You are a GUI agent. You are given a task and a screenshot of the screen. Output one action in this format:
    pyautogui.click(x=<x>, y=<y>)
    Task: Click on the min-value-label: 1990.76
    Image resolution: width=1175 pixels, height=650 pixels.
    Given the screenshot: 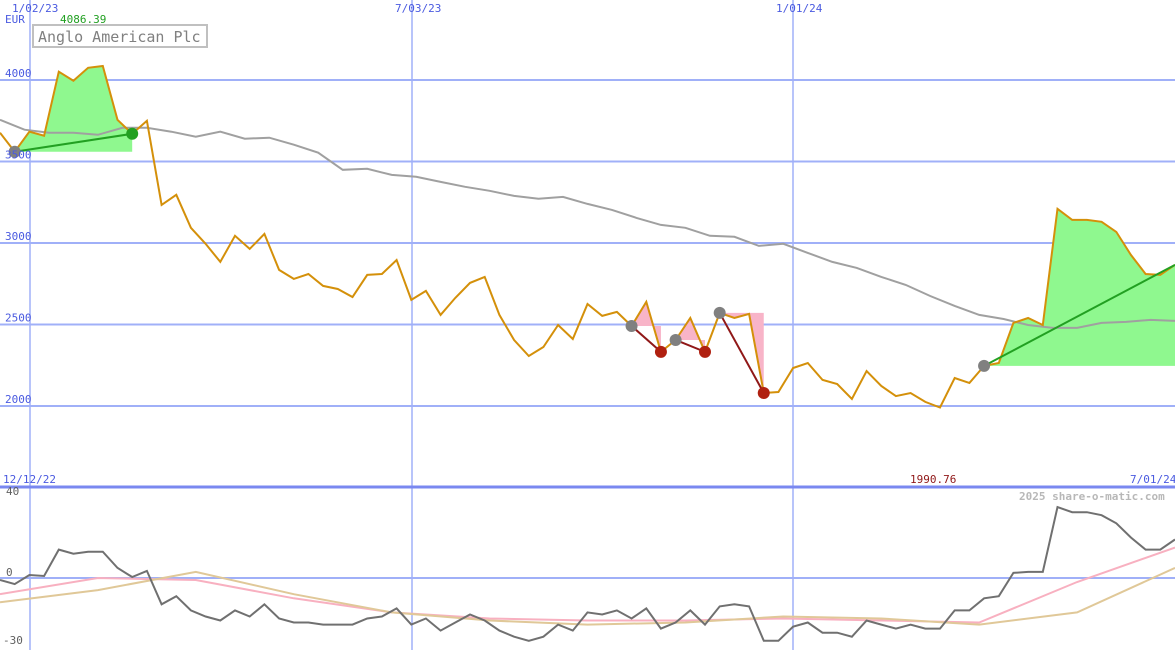 What is the action you would take?
    pyautogui.click(x=933, y=479)
    